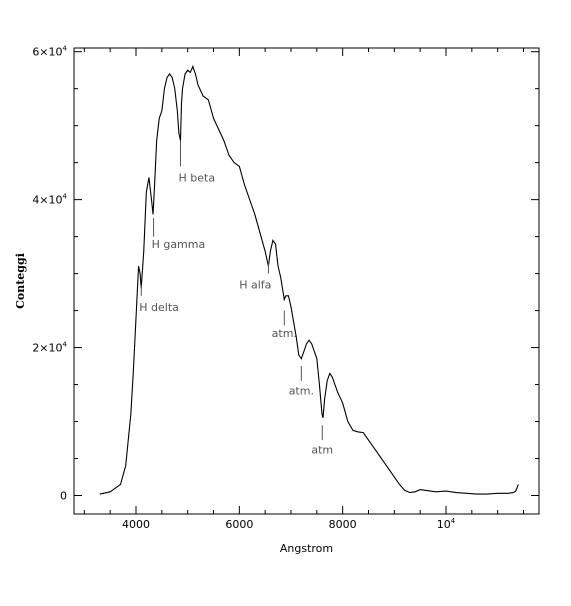  Describe the element at coordinates (343, 524) in the screenshot. I see `x-tick-label: 8000` at that location.